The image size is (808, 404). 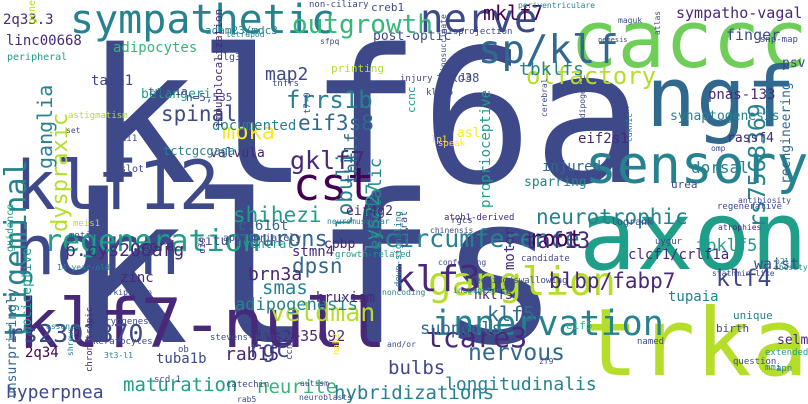 What do you see at coordinates (181, 359) in the screenshot?
I see `cloud-word: tuba1b` at bounding box center [181, 359].